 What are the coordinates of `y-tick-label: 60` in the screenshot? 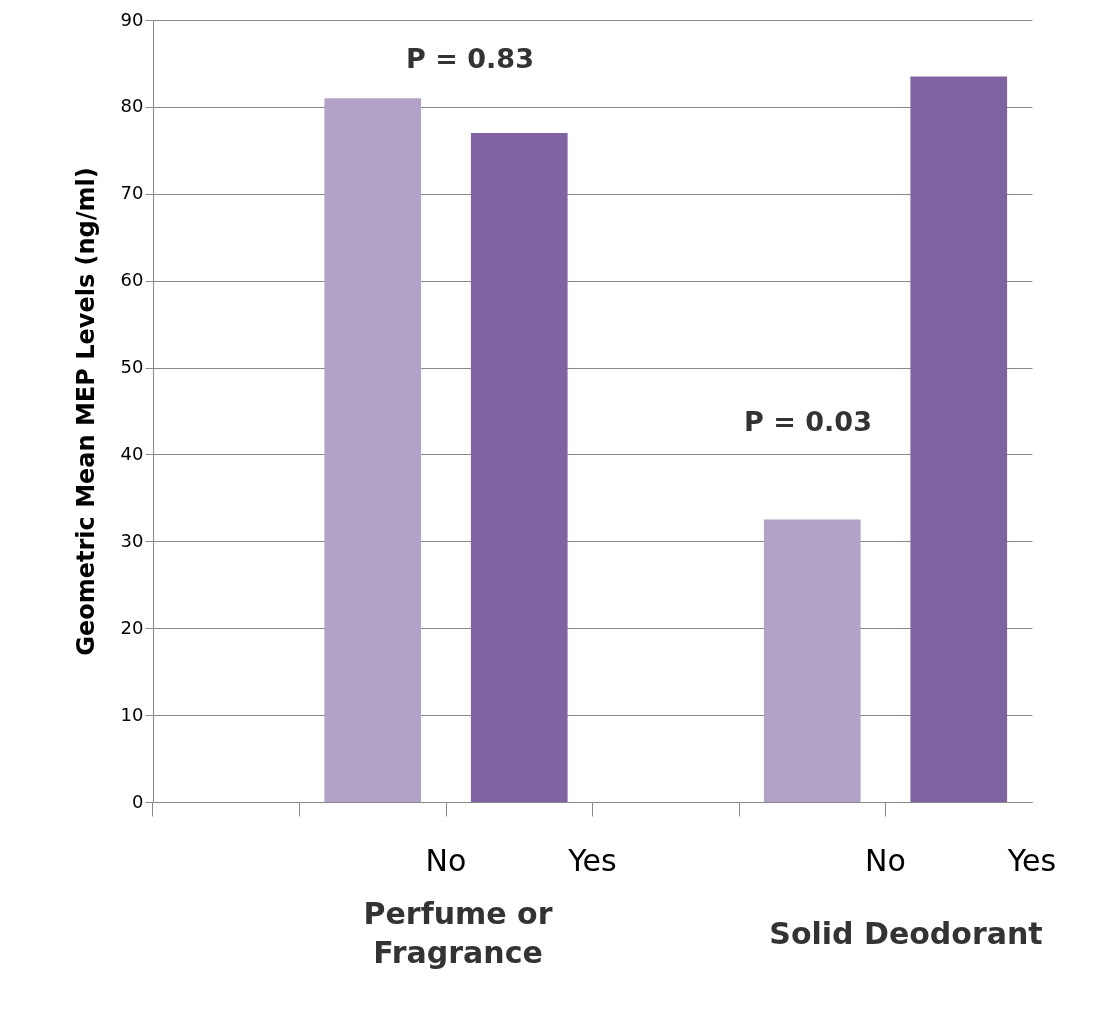 It's located at (132, 280).